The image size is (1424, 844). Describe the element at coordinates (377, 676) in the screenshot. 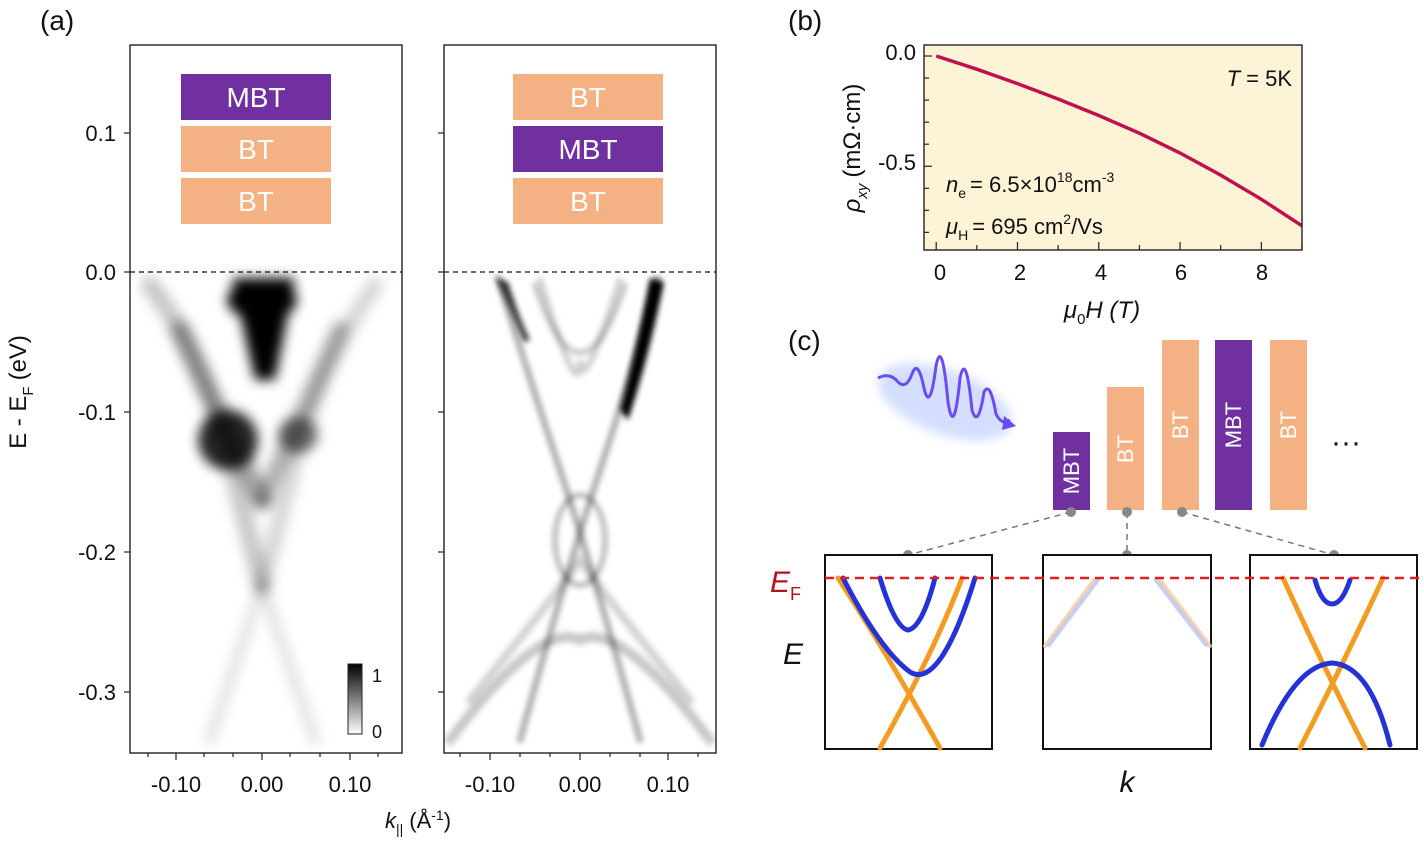

I see `colorbar-max-label: 1` at that location.